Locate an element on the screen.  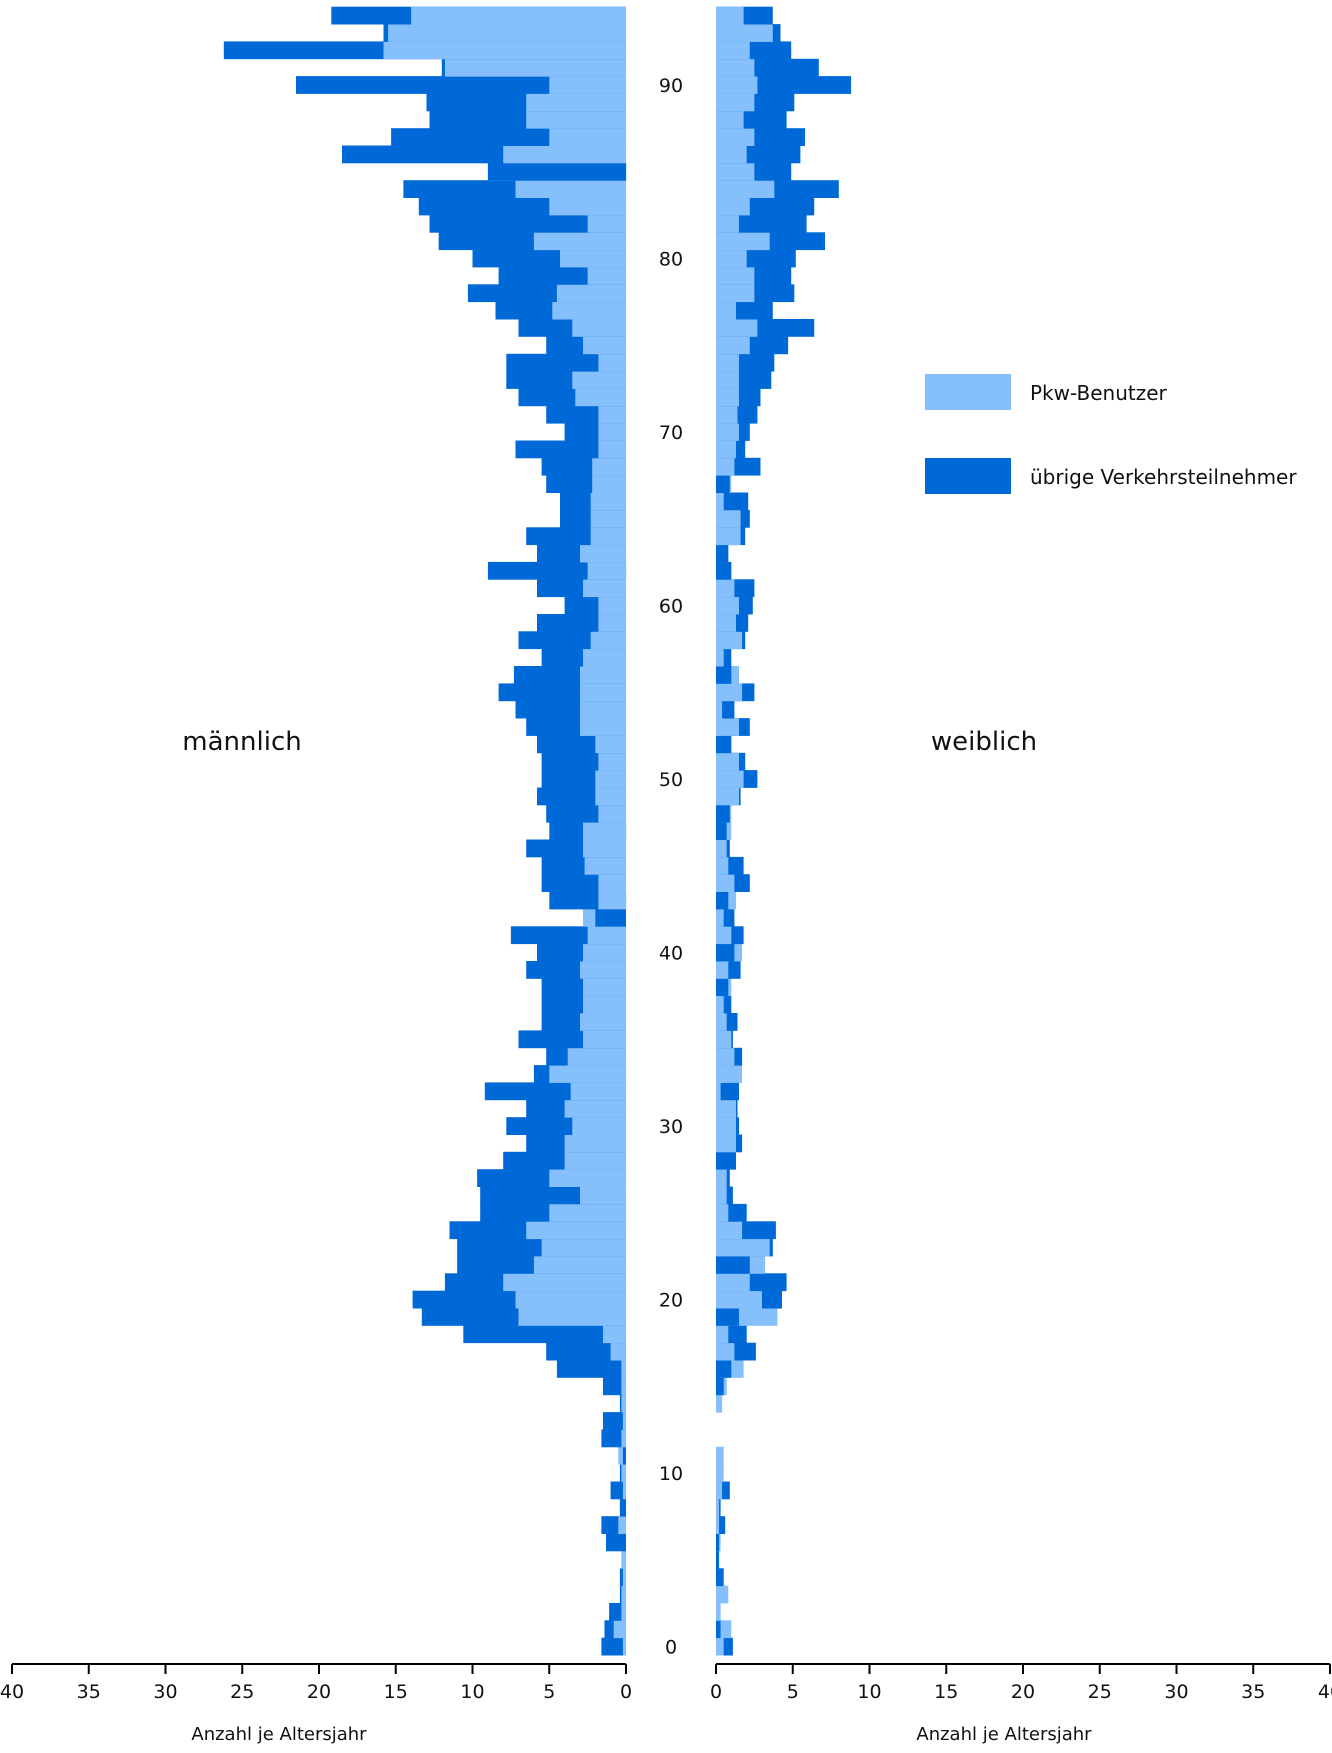
legend: Pkw-Benutzer übrige Verkehrsteilnehmer is located at coordinates (1111, 434).